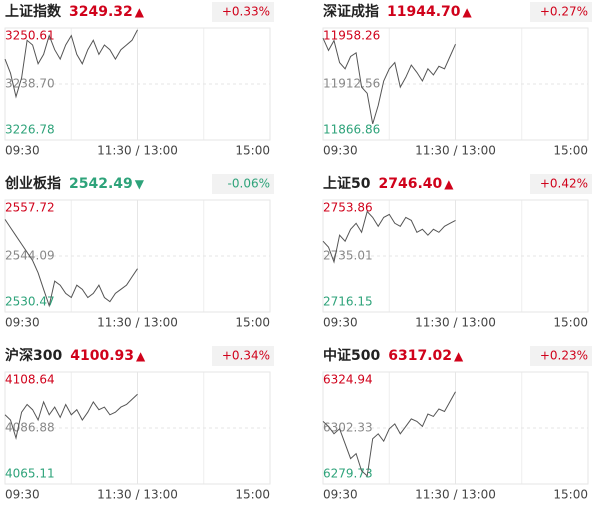  Describe the element at coordinates (351, 84) in the screenshot. I see `y-tick-label: 11912.56` at that location.